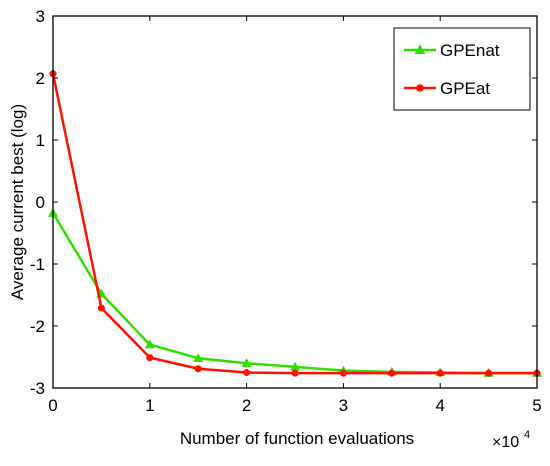 The image size is (550, 466). What do you see at coordinates (465, 88) in the screenshot?
I see `legend-label-gpeat: GPEat` at bounding box center [465, 88].